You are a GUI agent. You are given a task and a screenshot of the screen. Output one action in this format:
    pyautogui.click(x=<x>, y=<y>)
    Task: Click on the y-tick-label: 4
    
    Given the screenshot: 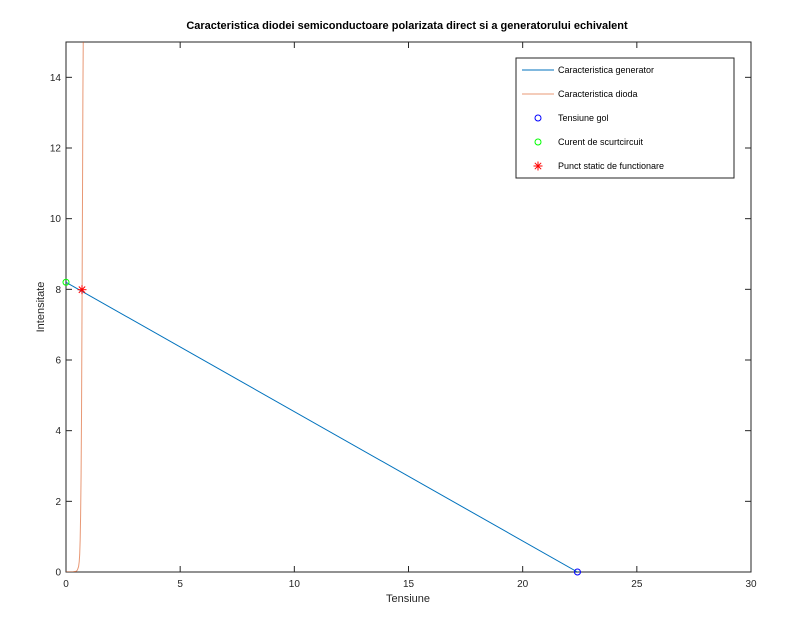 What is the action you would take?
    pyautogui.click(x=58, y=431)
    